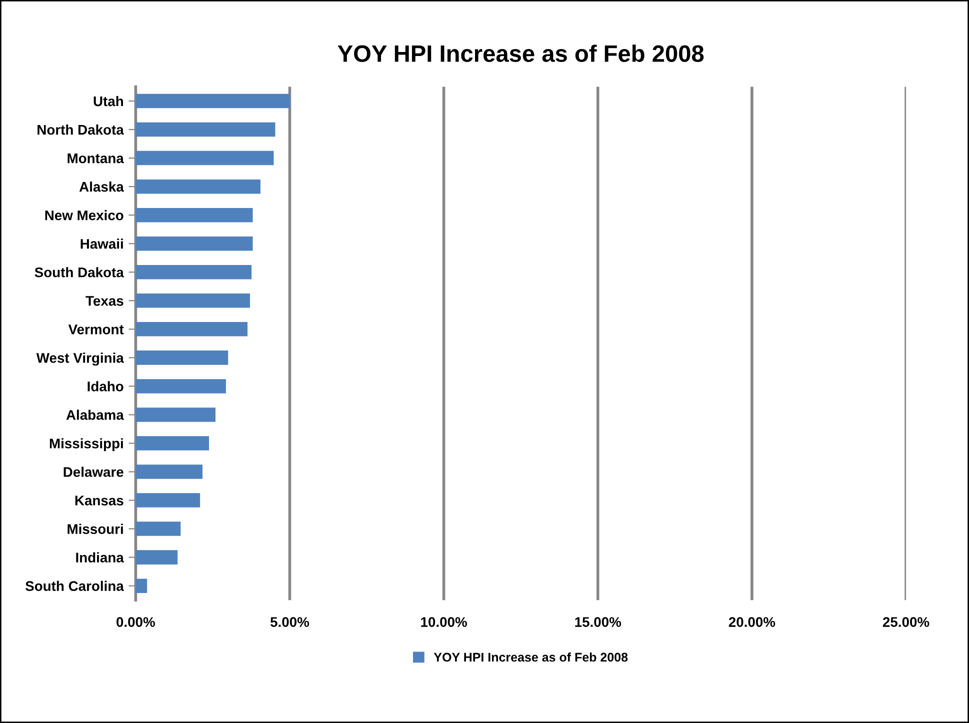 This screenshot has height=723, width=969. What do you see at coordinates (80, 359) in the screenshot?
I see `y-tick-label: West Virginia` at bounding box center [80, 359].